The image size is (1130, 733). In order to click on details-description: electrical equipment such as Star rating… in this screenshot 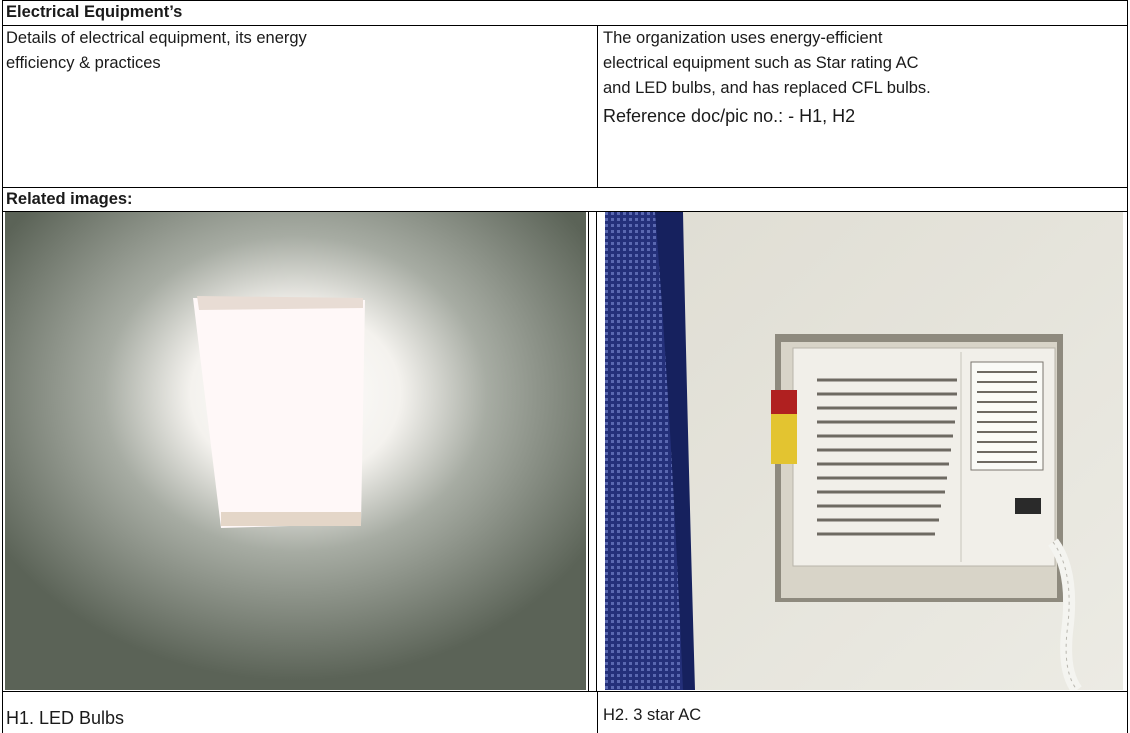, I will do `click(761, 63)`.